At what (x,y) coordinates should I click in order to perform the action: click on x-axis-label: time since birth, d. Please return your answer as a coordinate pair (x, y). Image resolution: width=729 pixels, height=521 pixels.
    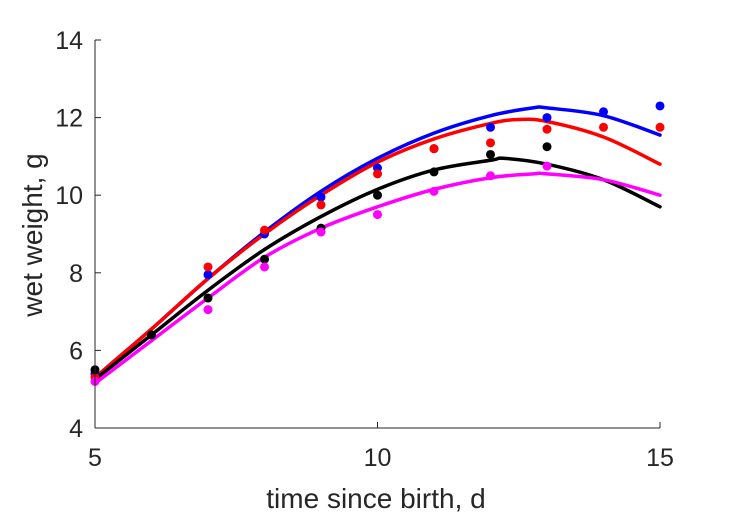
    Looking at the image, I should click on (375, 498).